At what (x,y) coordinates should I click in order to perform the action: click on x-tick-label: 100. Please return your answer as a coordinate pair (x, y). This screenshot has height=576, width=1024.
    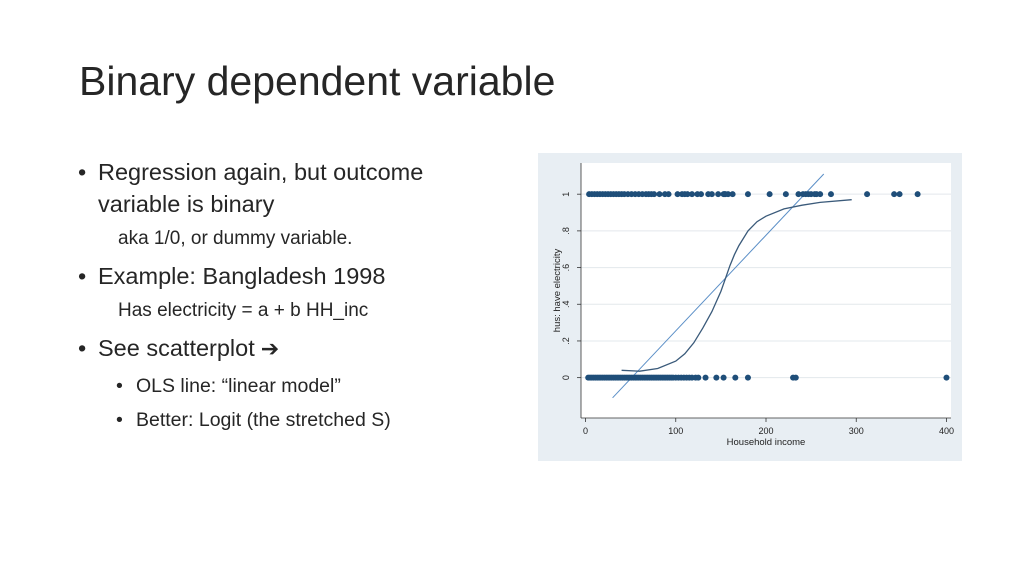
    Looking at the image, I should click on (675, 431).